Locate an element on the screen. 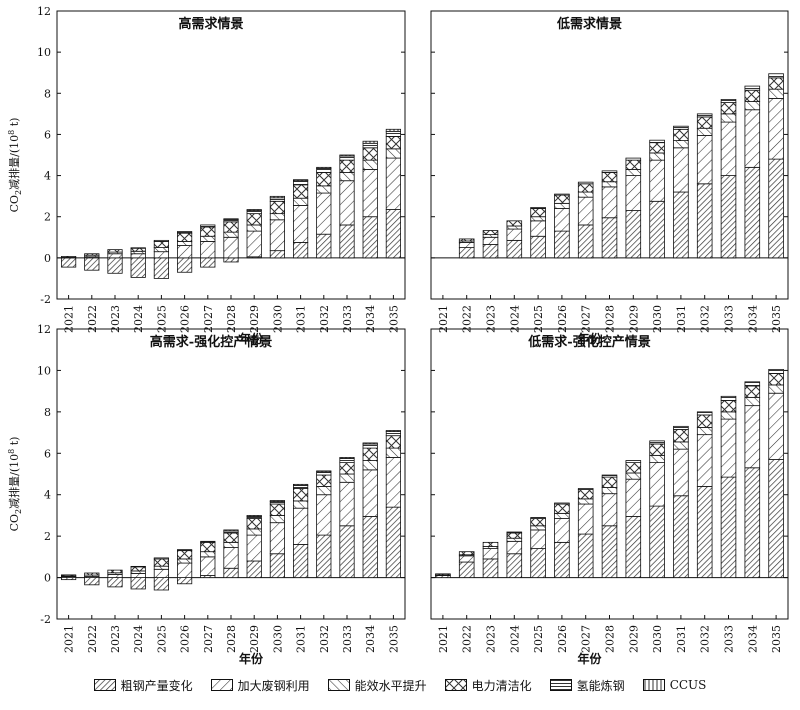 The width and height of the screenshot is (800, 710). legend-label: 加大废钢利用 is located at coordinates (273, 685).